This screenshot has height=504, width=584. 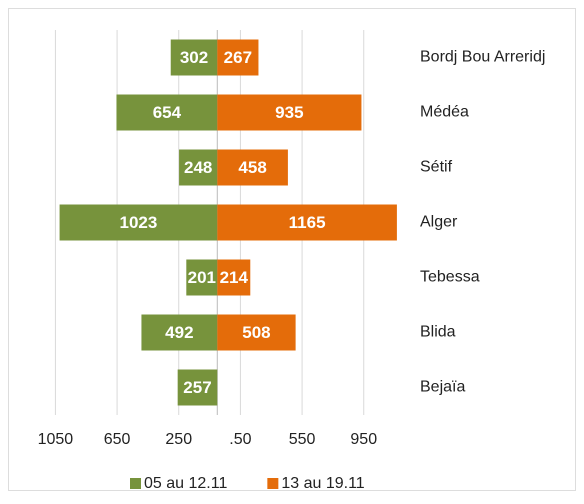 What do you see at coordinates (117, 439) in the screenshot?
I see `x-tick-label: 650` at bounding box center [117, 439].